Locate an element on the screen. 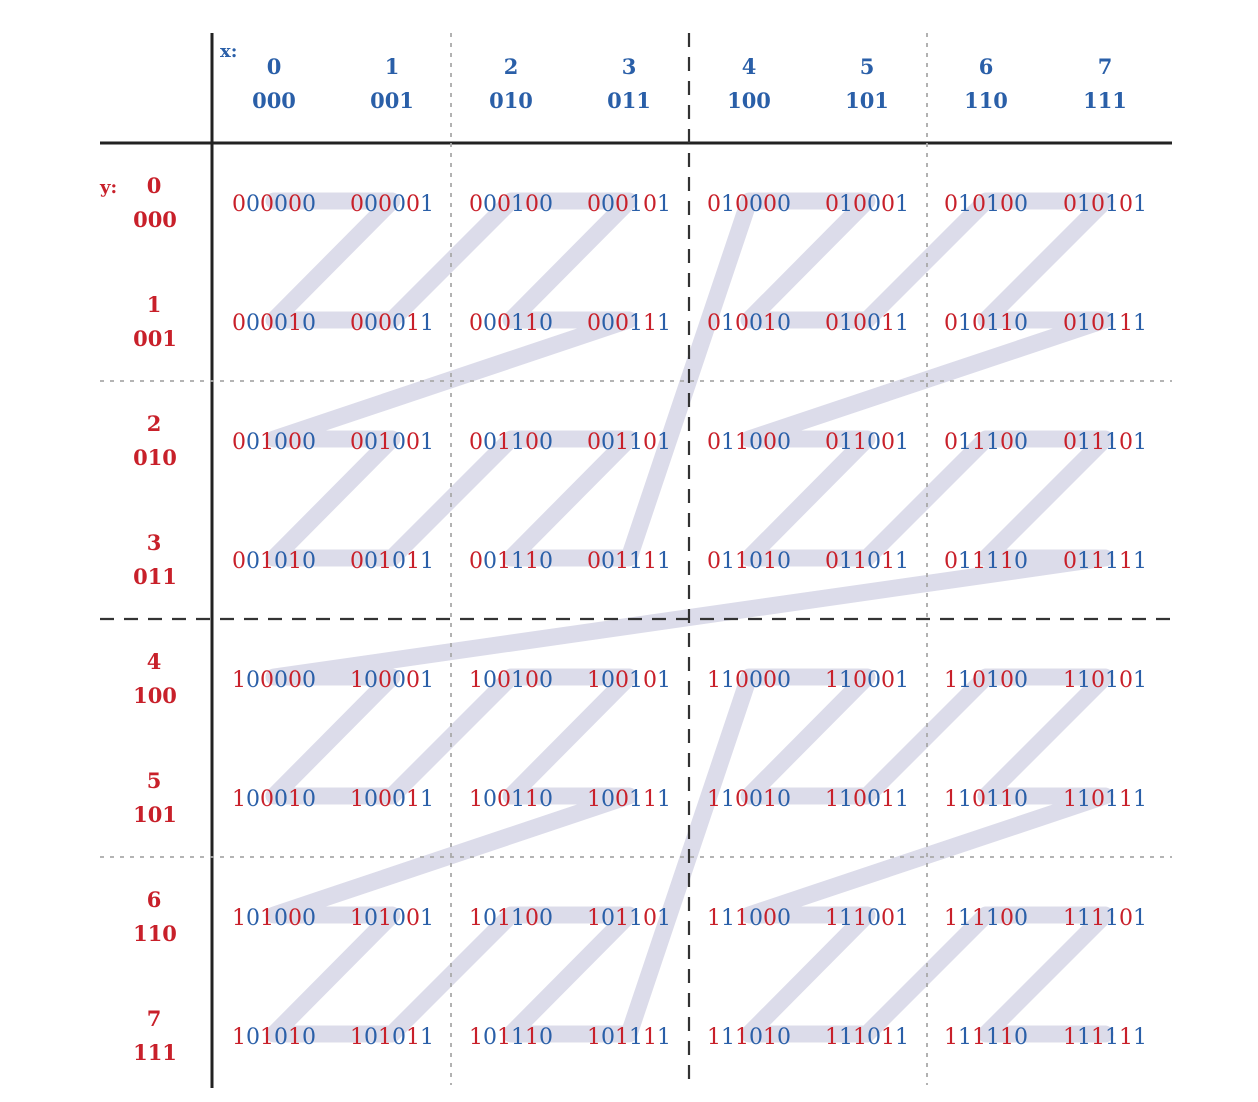 Image resolution: width=1258 pixels, height=1102 pixels. x-binary-label: 001 is located at coordinates (392, 100).